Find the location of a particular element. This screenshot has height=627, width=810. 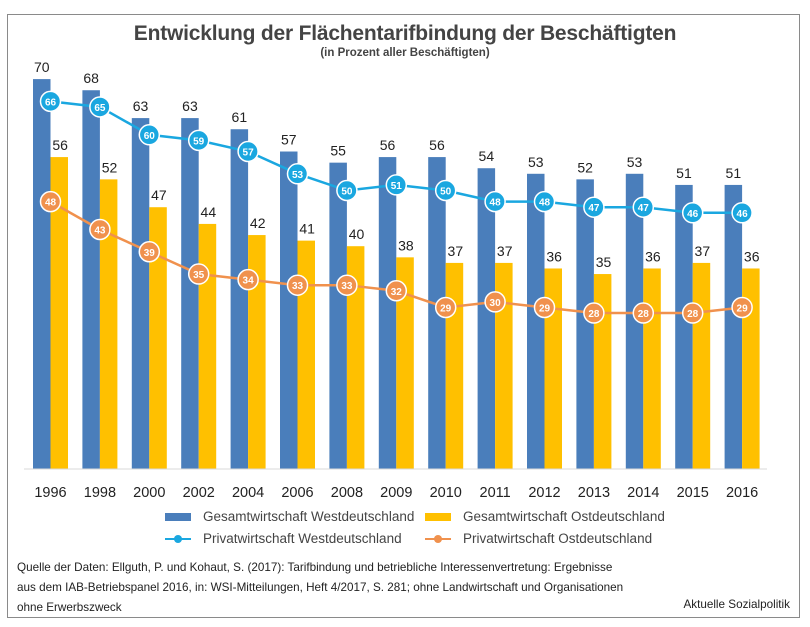

marker-privat-west-2006 is located at coordinates (297, 174).